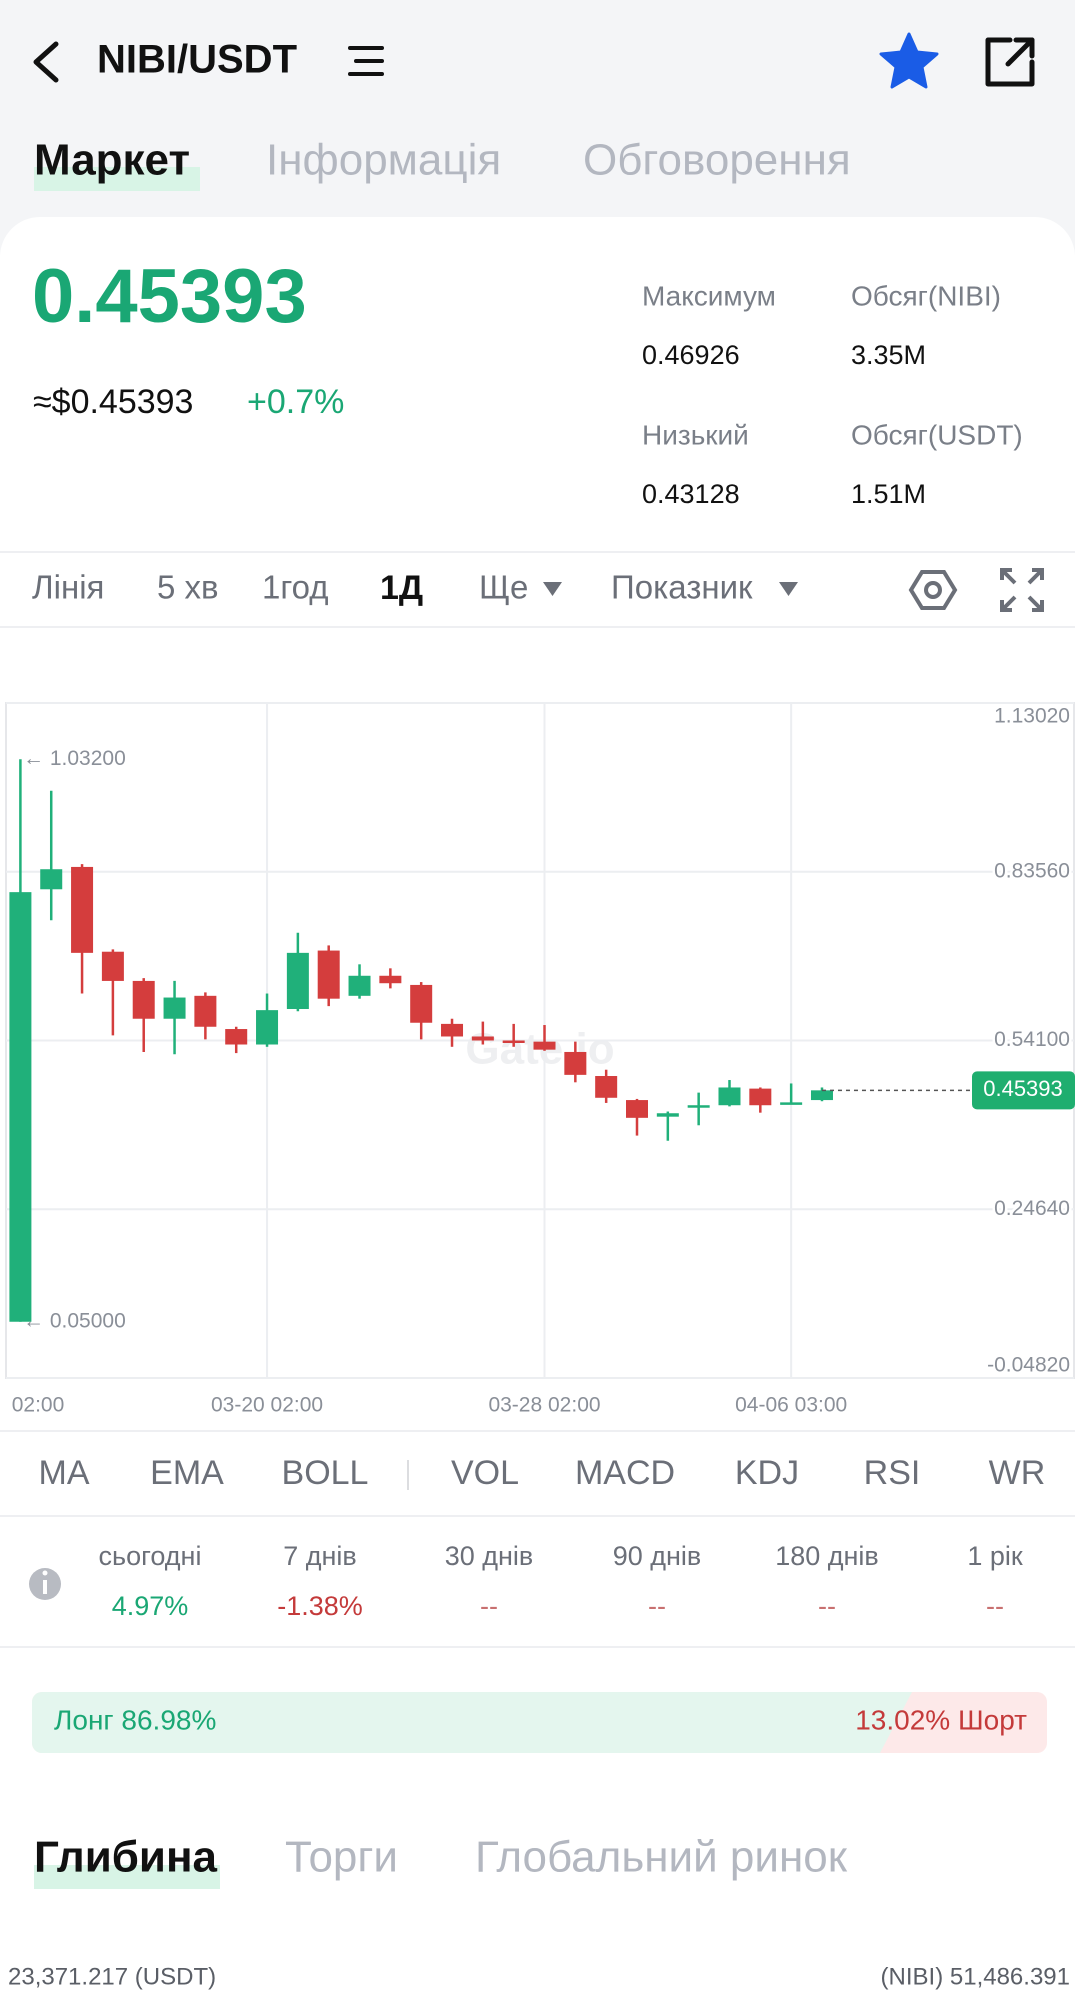 The width and height of the screenshot is (1075, 1996). What do you see at coordinates (827, 1556) in the screenshot?
I see `period-label: 180 днів` at bounding box center [827, 1556].